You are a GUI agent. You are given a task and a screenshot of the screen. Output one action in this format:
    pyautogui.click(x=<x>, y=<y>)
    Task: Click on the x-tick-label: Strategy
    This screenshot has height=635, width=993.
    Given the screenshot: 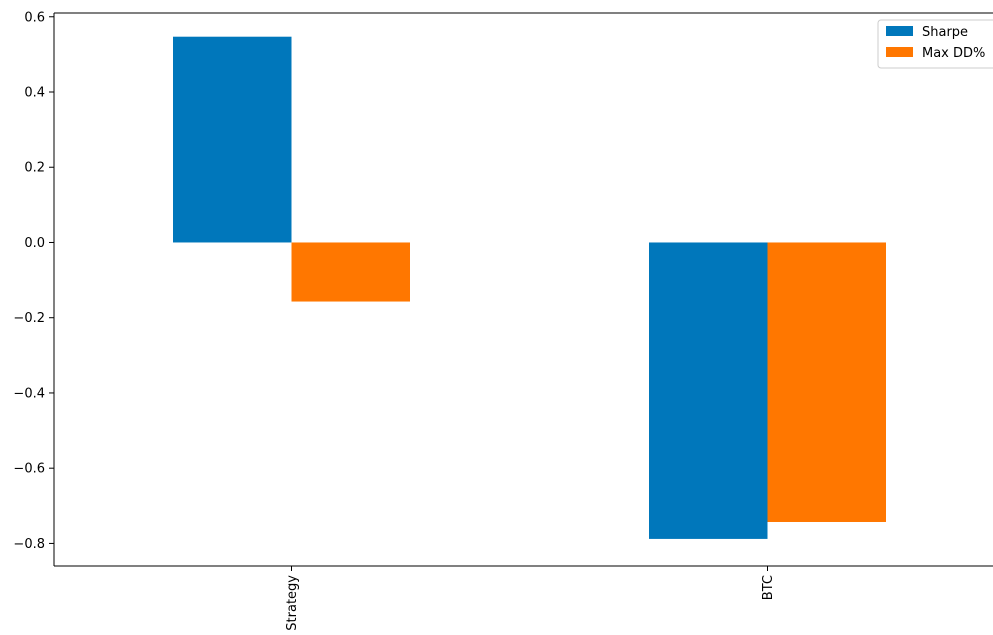 What is the action you would take?
    pyautogui.click(x=292, y=603)
    